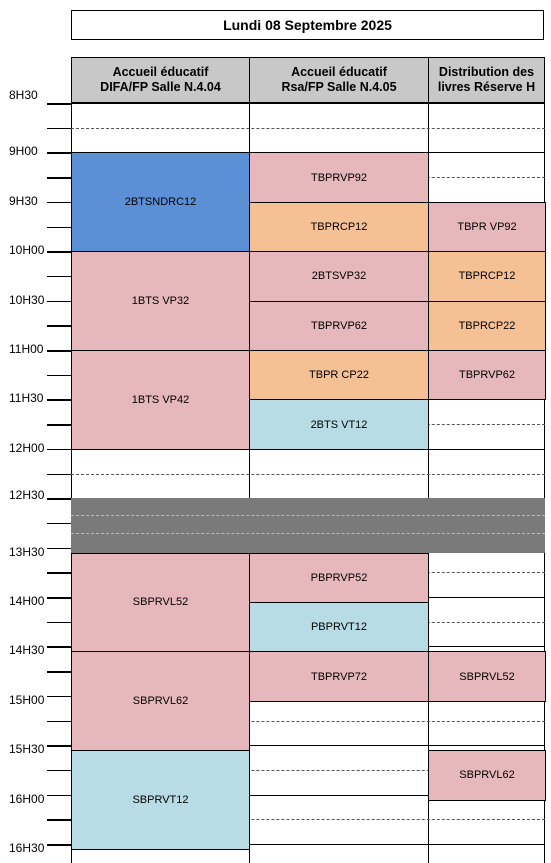 This screenshot has width=551, height=863. Describe the element at coordinates (27, 650) in the screenshot. I see `time-label: 14H30` at that location.